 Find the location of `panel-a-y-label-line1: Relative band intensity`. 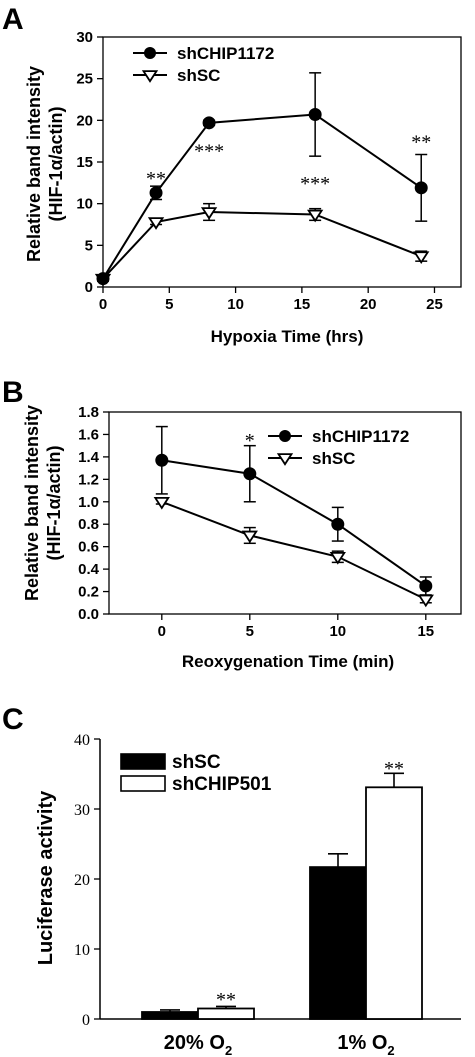

panel-a-y-label-line1: Relative band intensity is located at coordinates (34, 164).